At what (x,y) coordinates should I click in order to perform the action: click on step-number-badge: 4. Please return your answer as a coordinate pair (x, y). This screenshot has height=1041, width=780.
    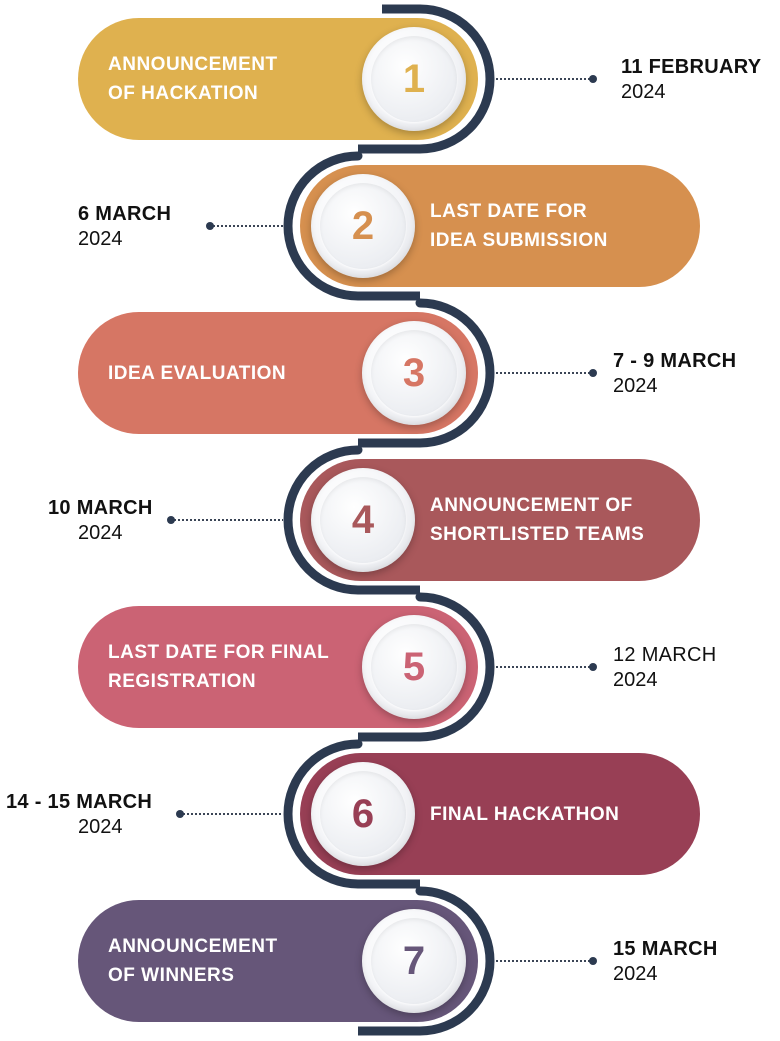
    Looking at the image, I should click on (363, 520).